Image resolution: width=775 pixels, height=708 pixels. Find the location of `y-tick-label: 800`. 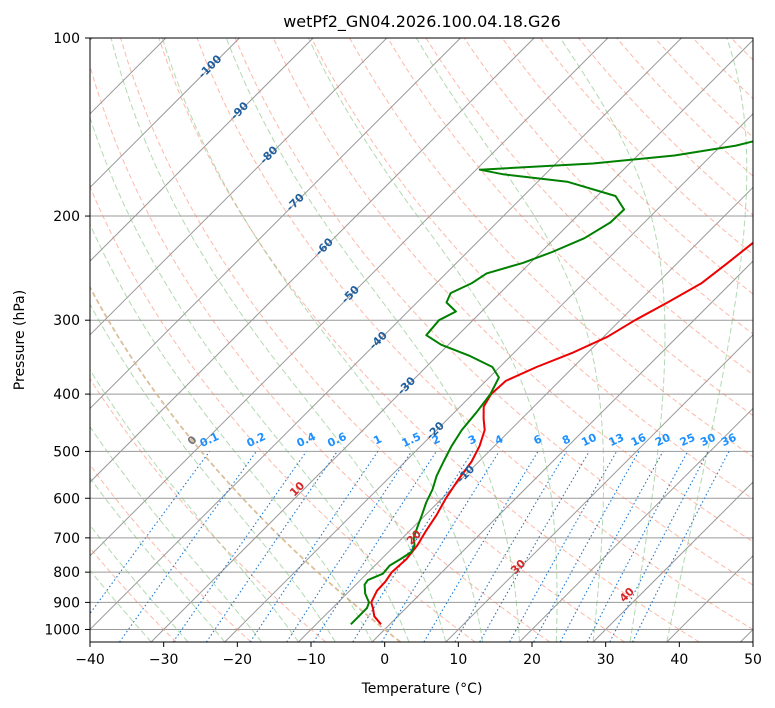

y-tick-label: 800 is located at coordinates (66, 573).